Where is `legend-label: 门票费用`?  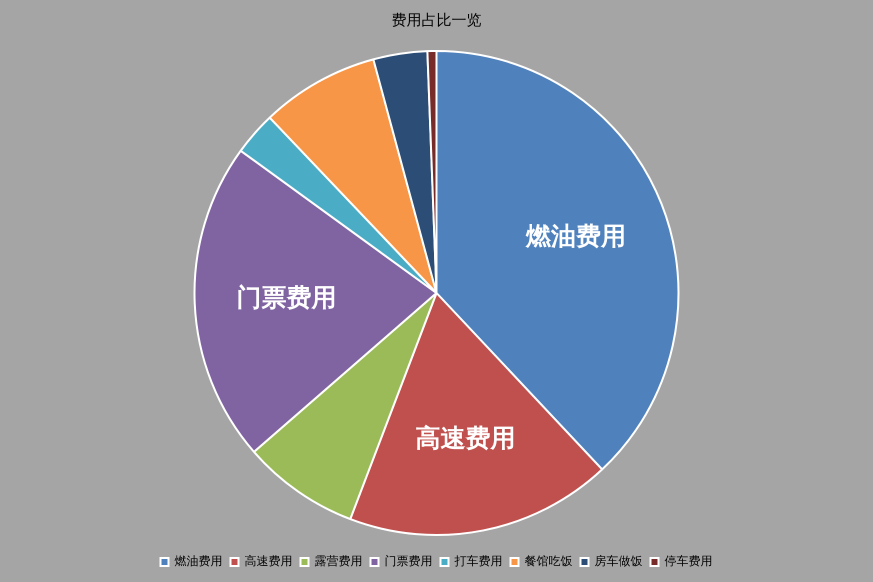 legend-label: 门票费用 is located at coordinates (408, 561).